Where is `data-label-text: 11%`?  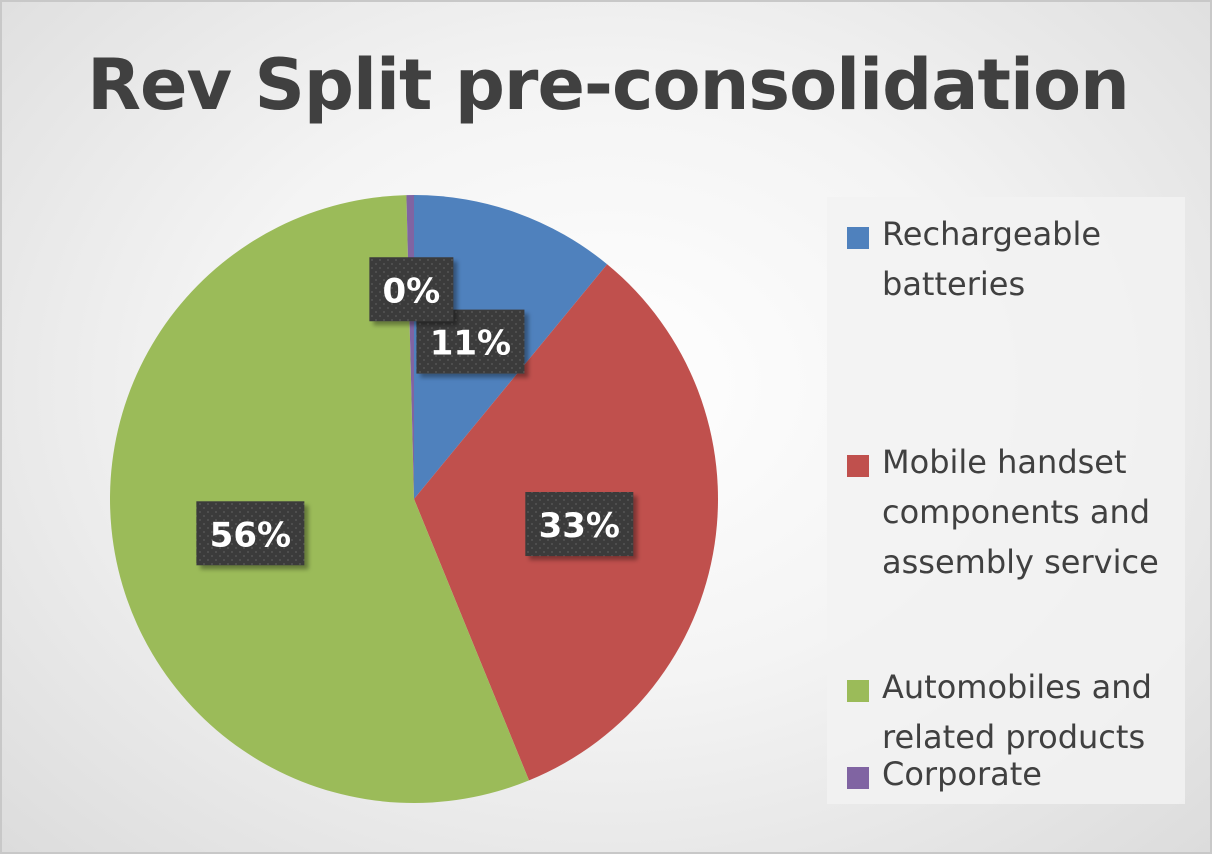 data-label-text: 11% is located at coordinates (470, 344).